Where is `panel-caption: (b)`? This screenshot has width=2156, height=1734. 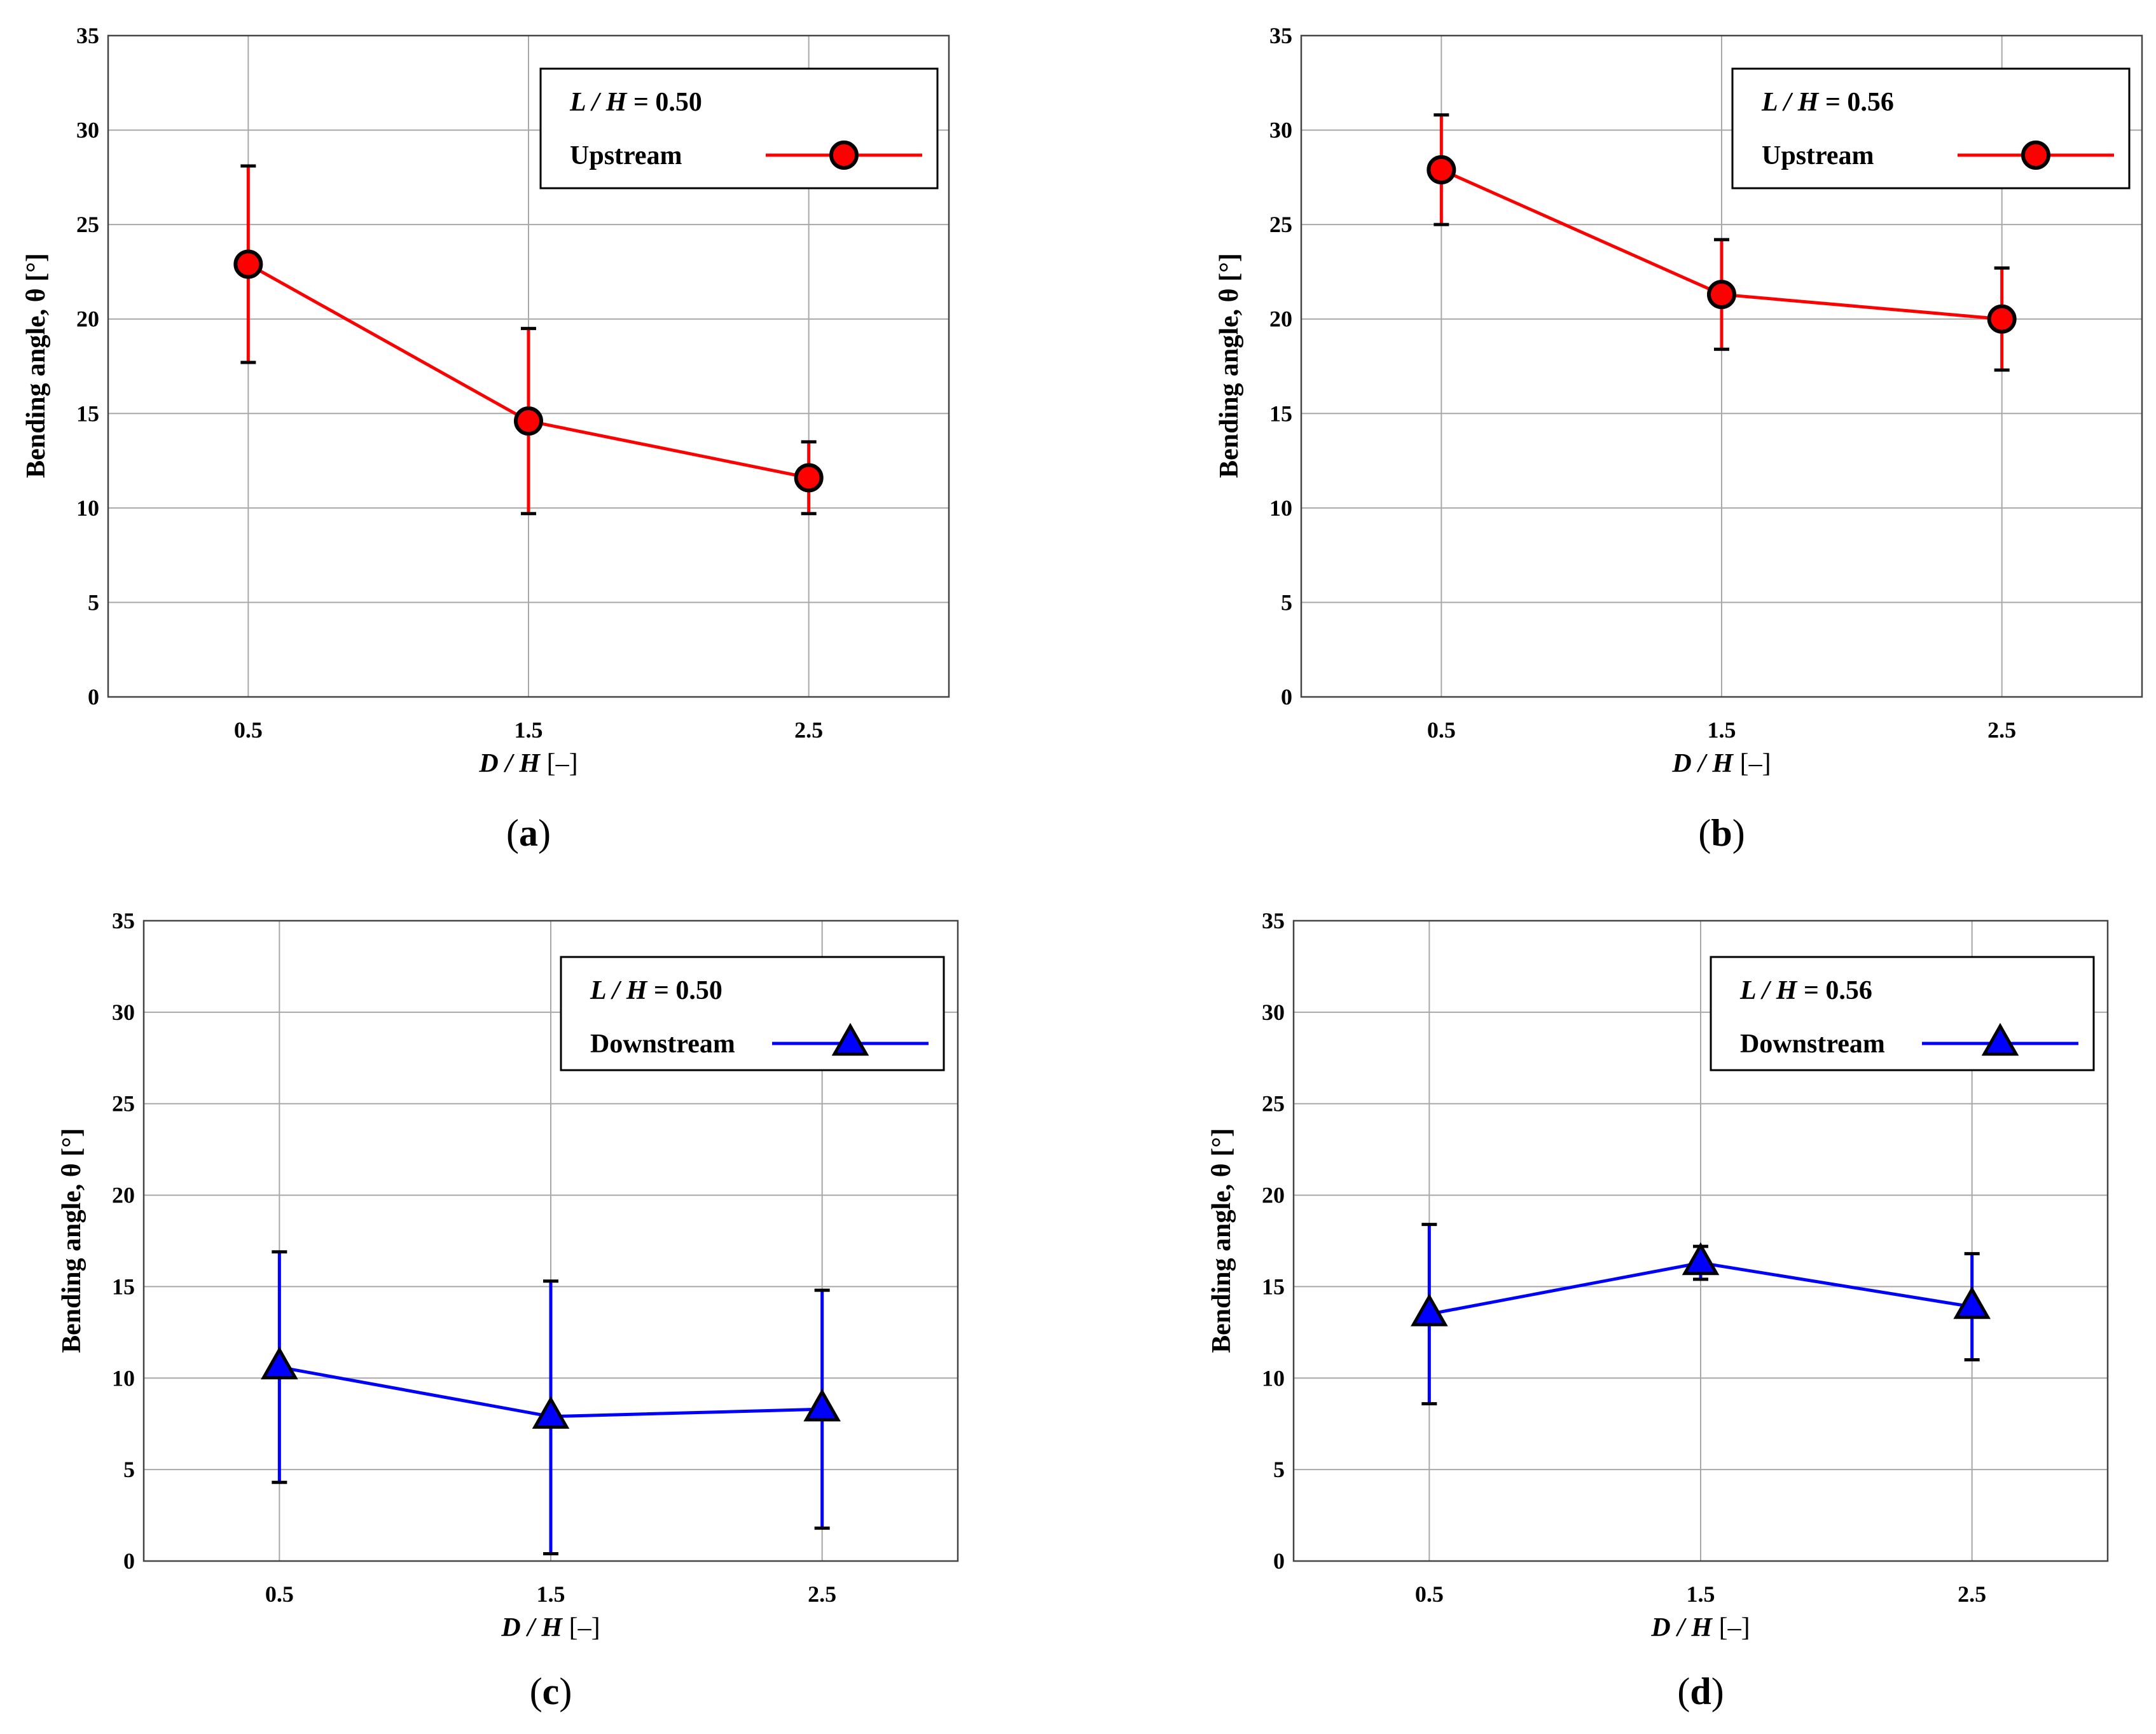 panel-caption: (b) is located at coordinates (1722, 833).